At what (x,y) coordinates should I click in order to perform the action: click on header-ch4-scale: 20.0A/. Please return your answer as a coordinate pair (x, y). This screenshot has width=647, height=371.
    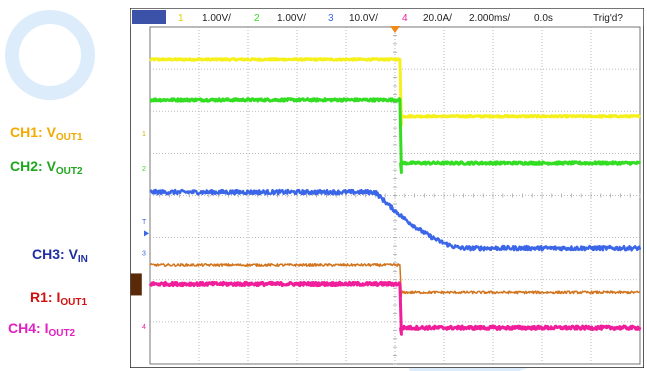
    Looking at the image, I should click on (437, 18).